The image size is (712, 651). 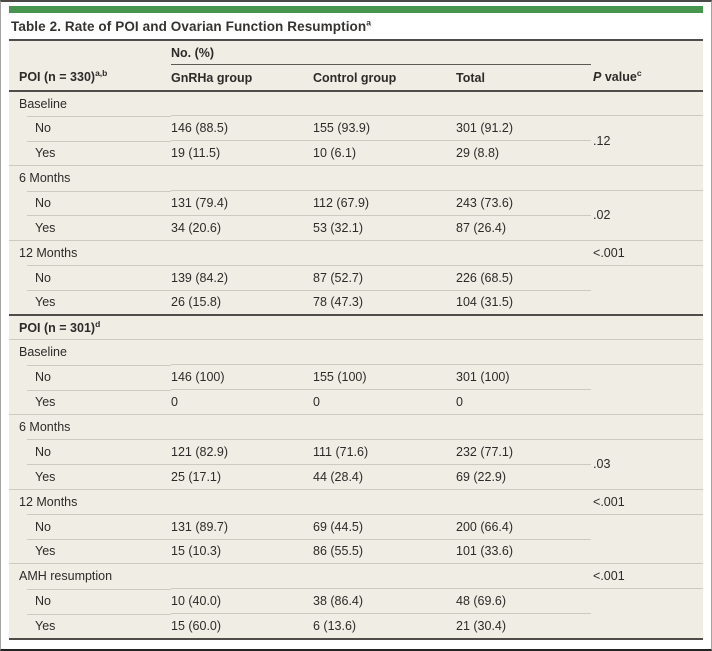 What do you see at coordinates (242, 153) in the screenshot?
I see `cell-gnrha: 19 (11.5)` at bounding box center [242, 153].